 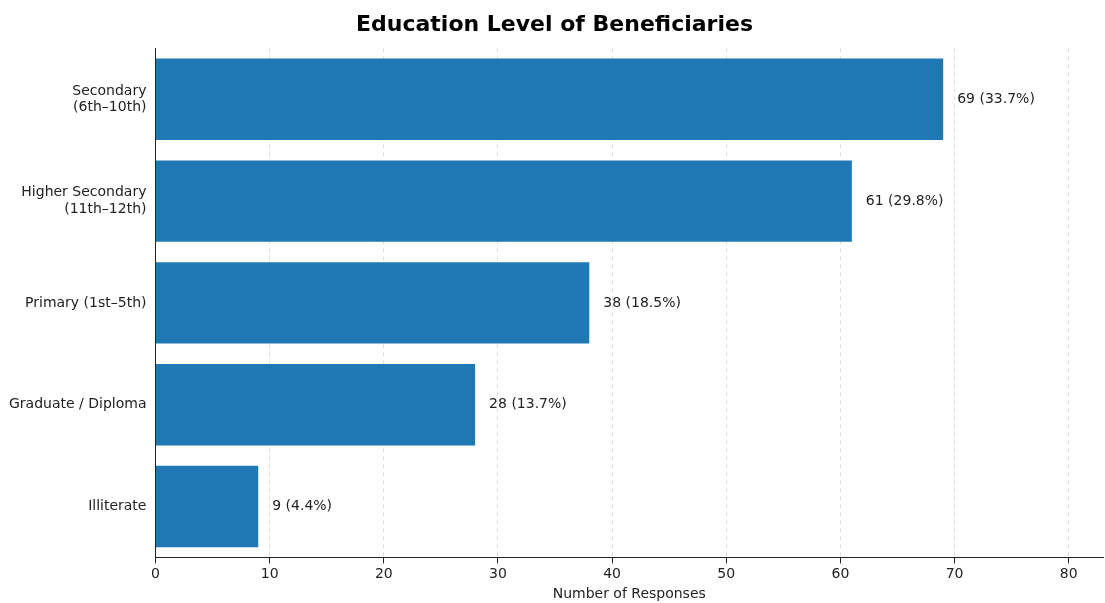 I want to click on data-label: 9 (4.4%), so click(x=302, y=505).